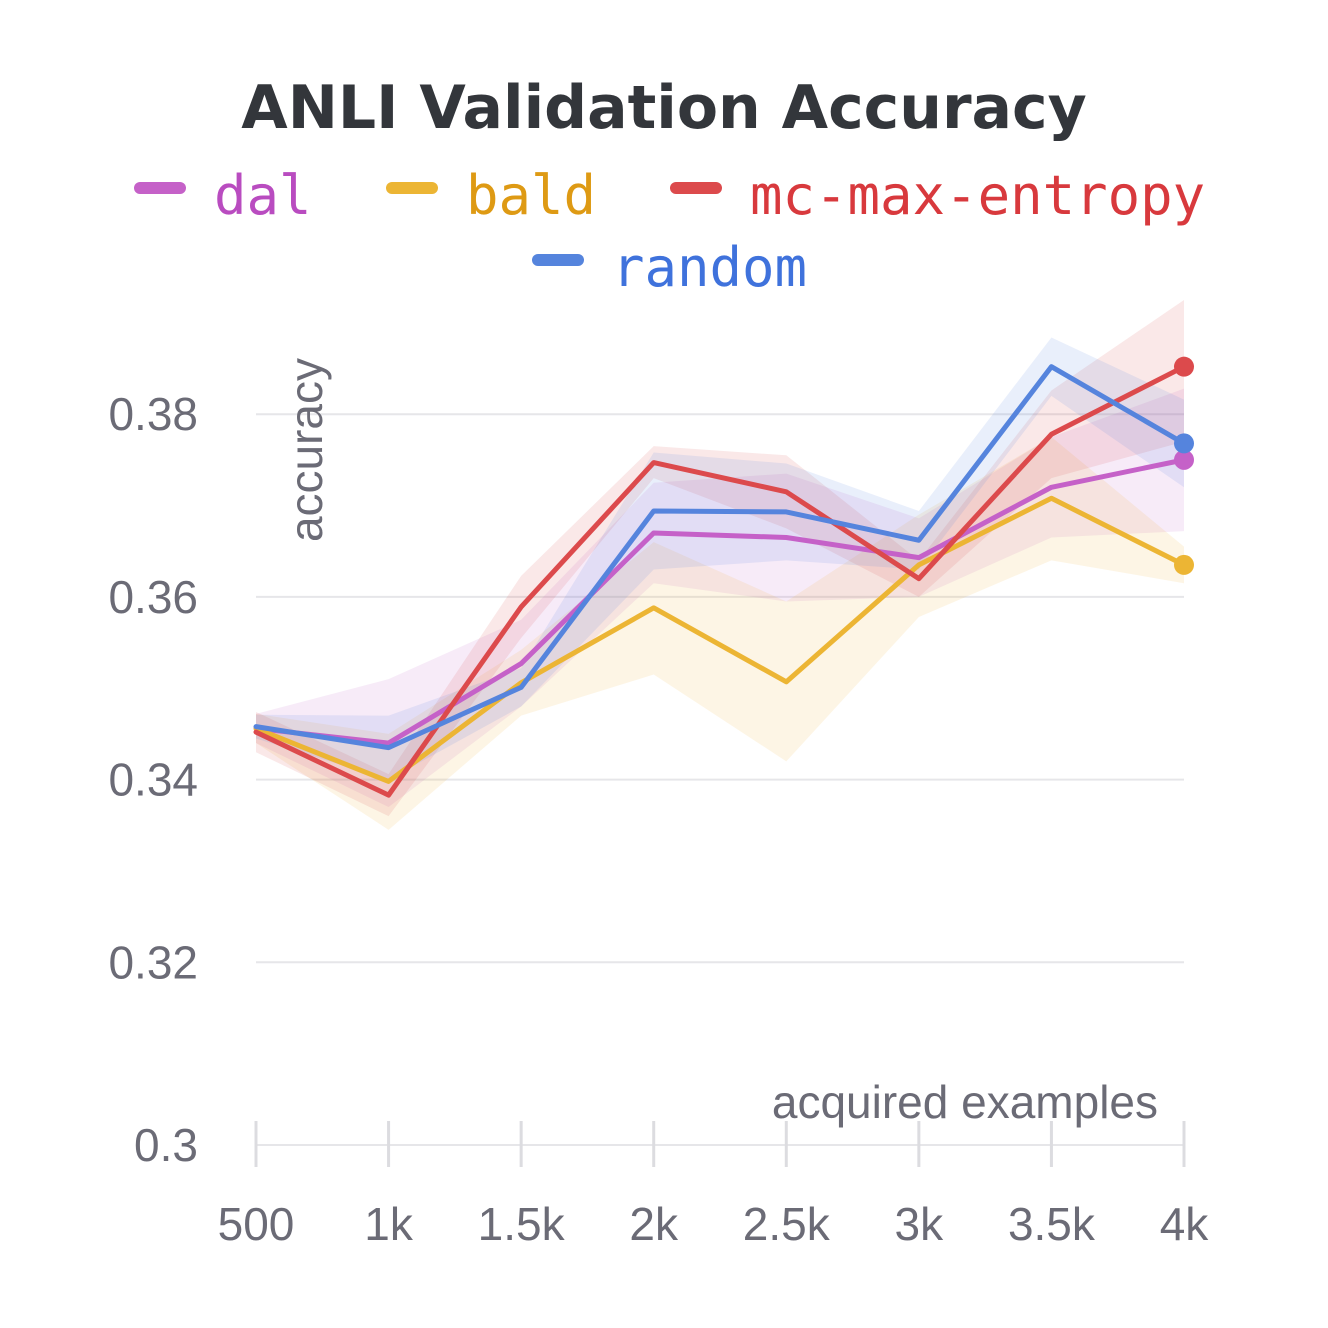 This screenshot has width=1328, height=1328. Describe the element at coordinates (965, 1102) in the screenshot. I see `x-axis-label: acquired examples` at that location.